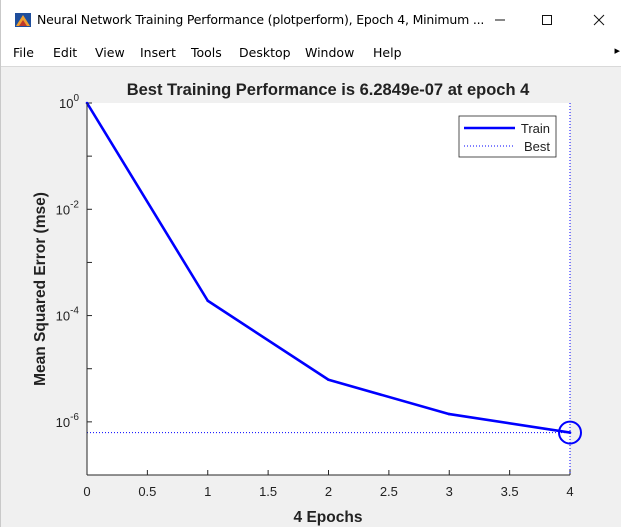 Image resolution: width=621 pixels, height=527 pixels. I want to click on menu-desktop: Desktop, so click(265, 52).